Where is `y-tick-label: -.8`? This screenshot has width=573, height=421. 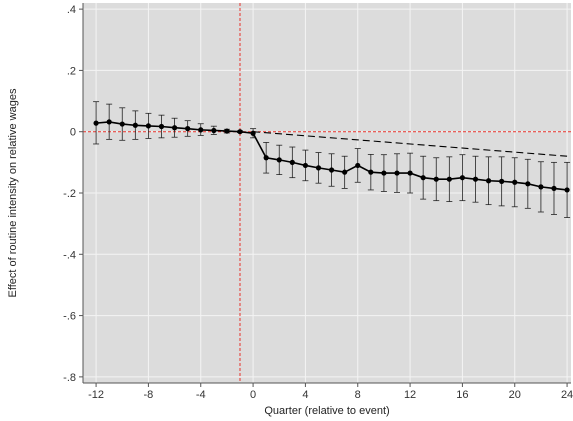
y-tick-label: -.8 is located at coordinates (69, 378).